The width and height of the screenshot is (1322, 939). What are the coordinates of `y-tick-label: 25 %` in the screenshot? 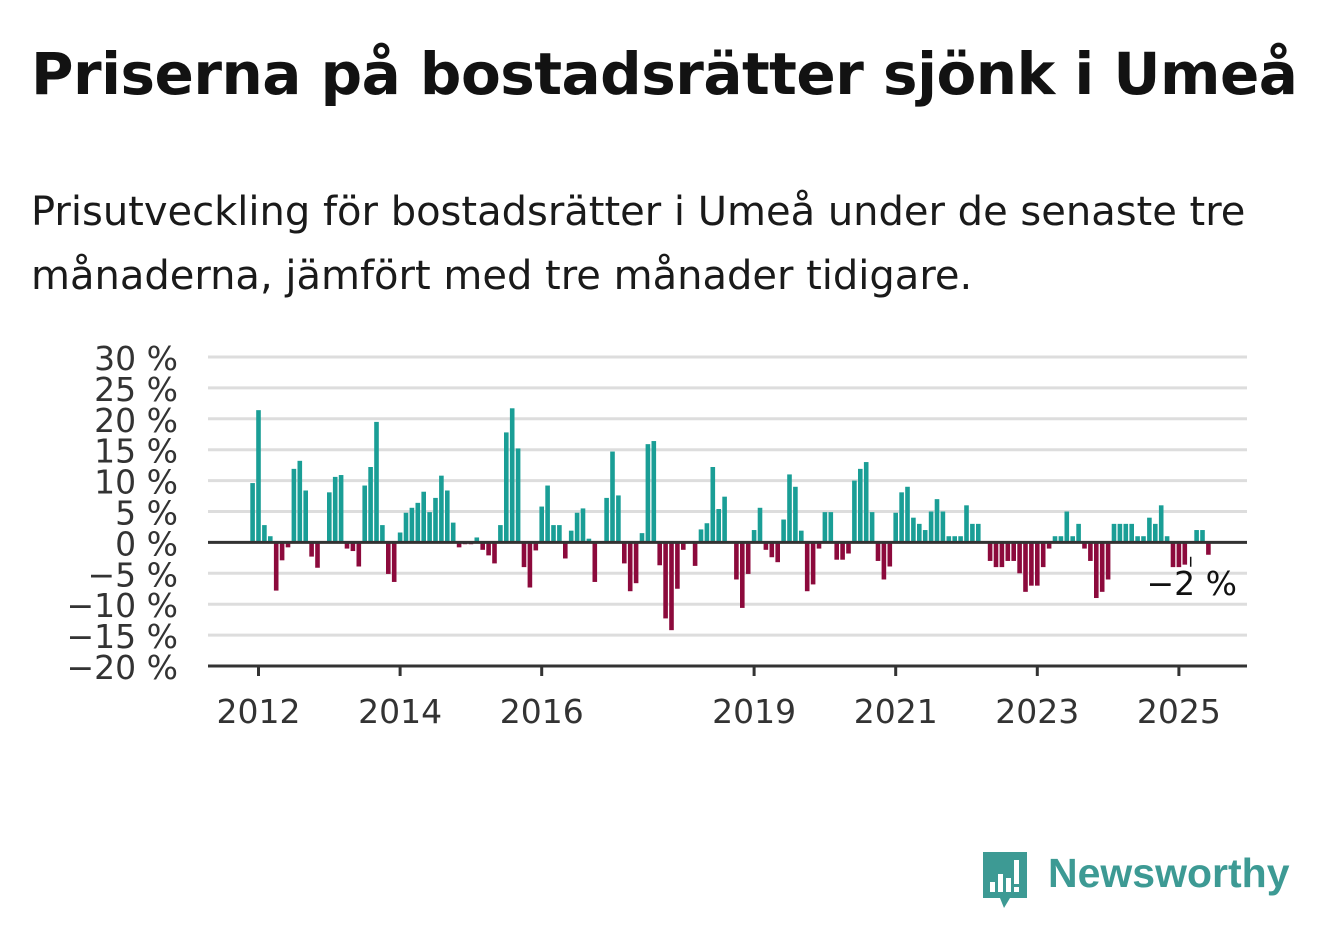 It's located at (136, 389).